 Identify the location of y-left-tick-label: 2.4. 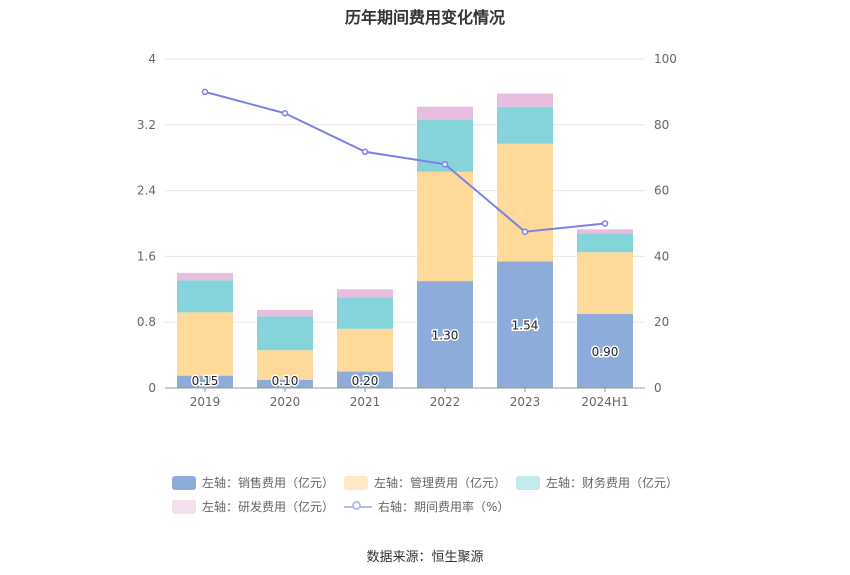
(146, 191).